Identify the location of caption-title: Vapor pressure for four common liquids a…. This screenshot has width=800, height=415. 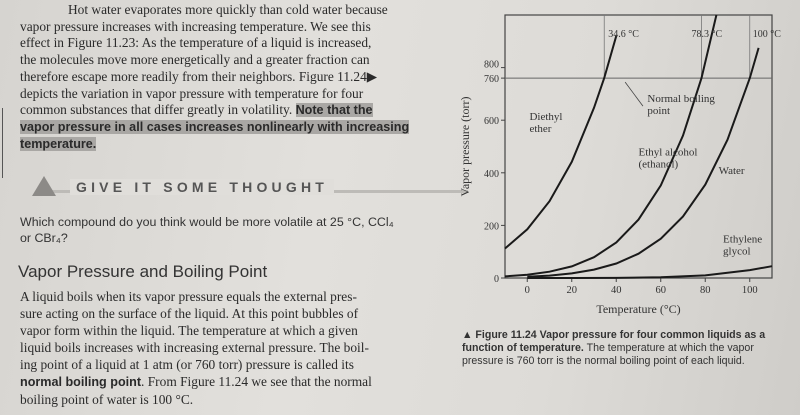
(614, 341).